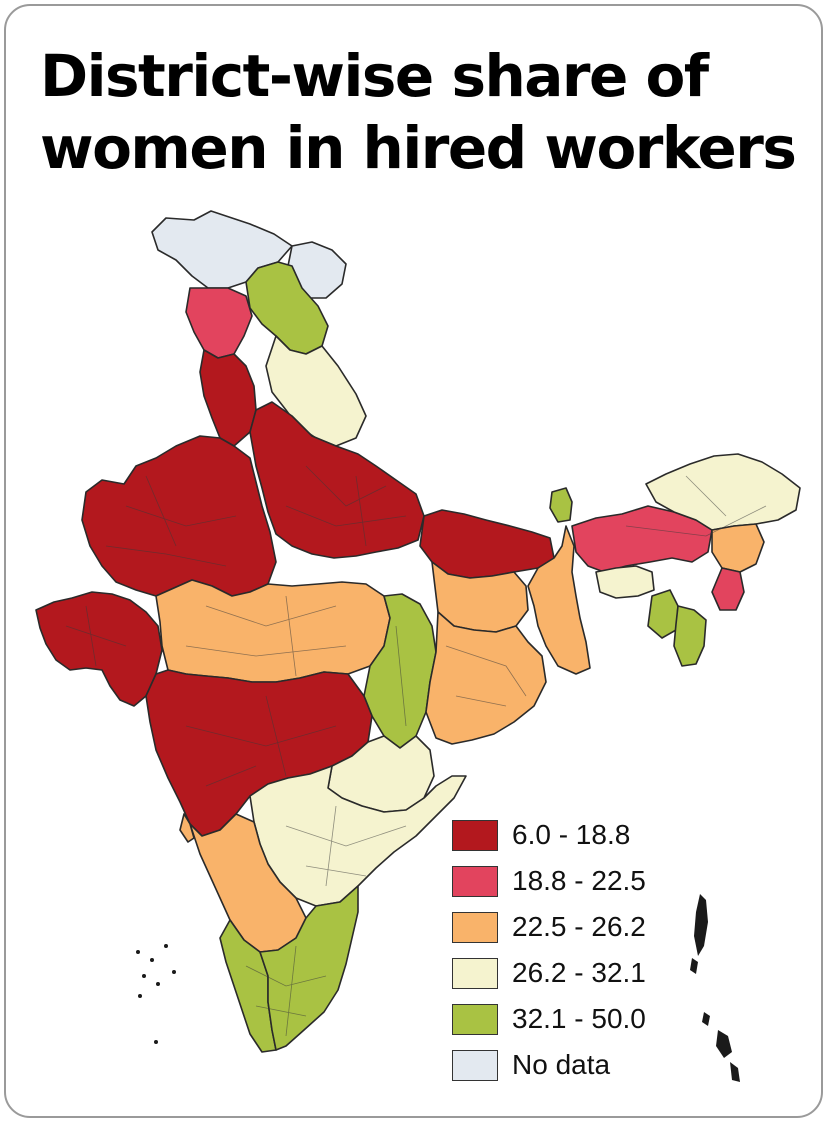 The width and height of the screenshot is (831, 1126). Describe the element at coordinates (738, 548) in the screenshot. I see `region-nagaland` at that location.